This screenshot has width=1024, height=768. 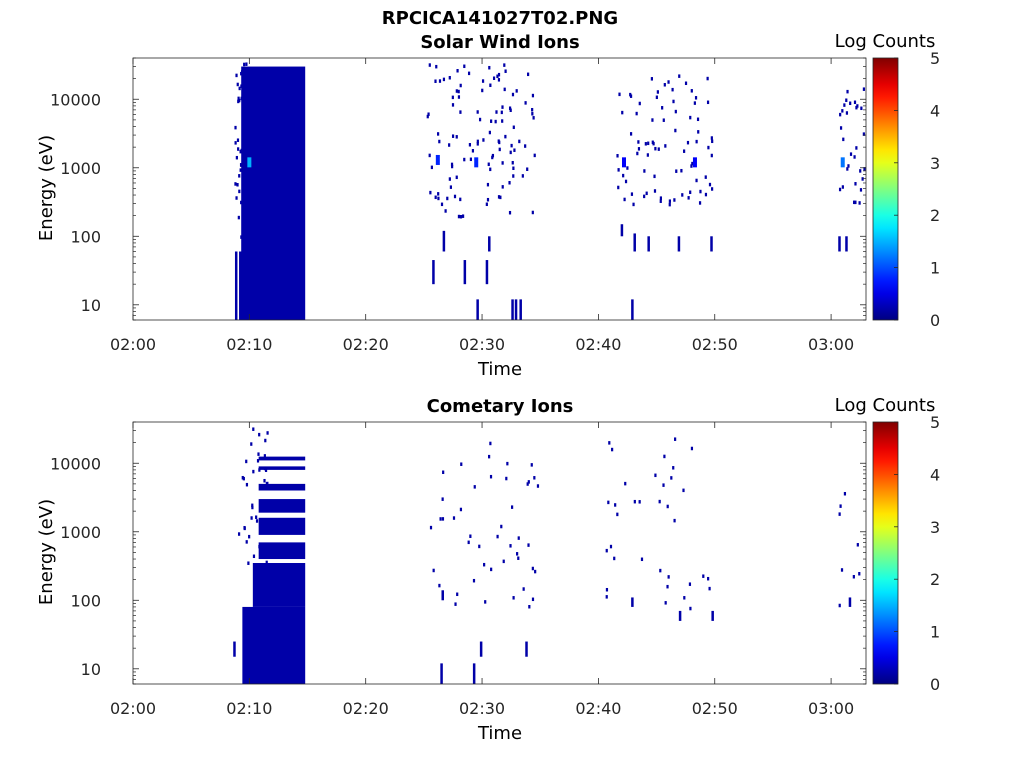 What do you see at coordinates (499, 42) in the screenshot?
I see `panel-title: Solar Wind Ions` at bounding box center [499, 42].